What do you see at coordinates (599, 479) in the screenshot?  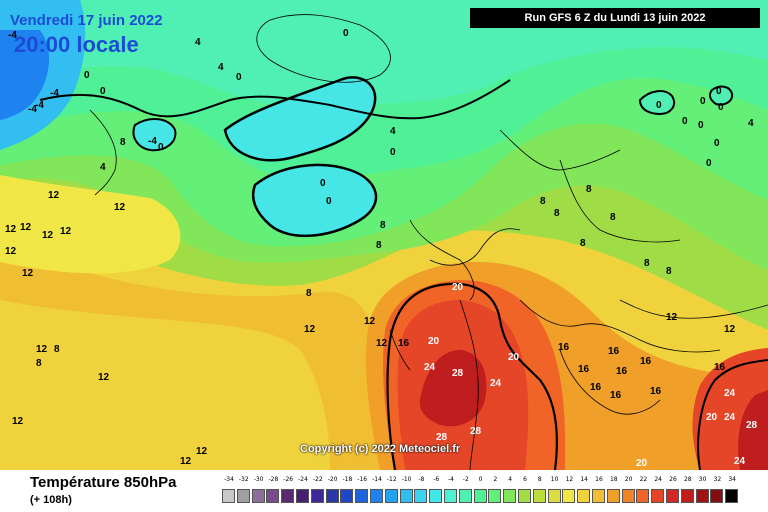 I see `scale-label: 16` at bounding box center [599, 479].